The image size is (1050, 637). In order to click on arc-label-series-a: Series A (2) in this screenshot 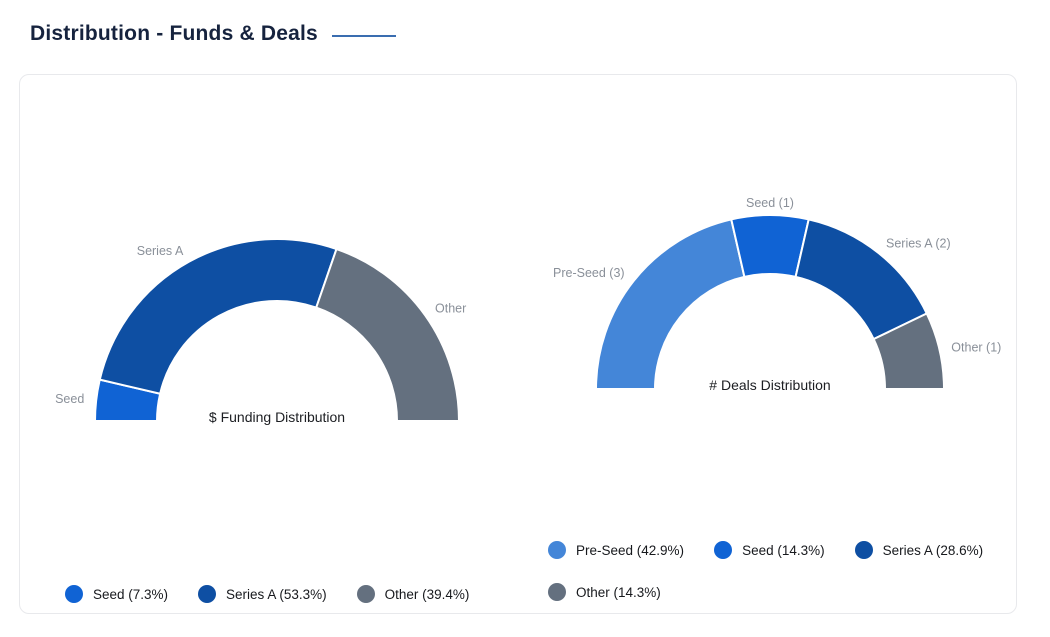, I will do `click(918, 244)`.